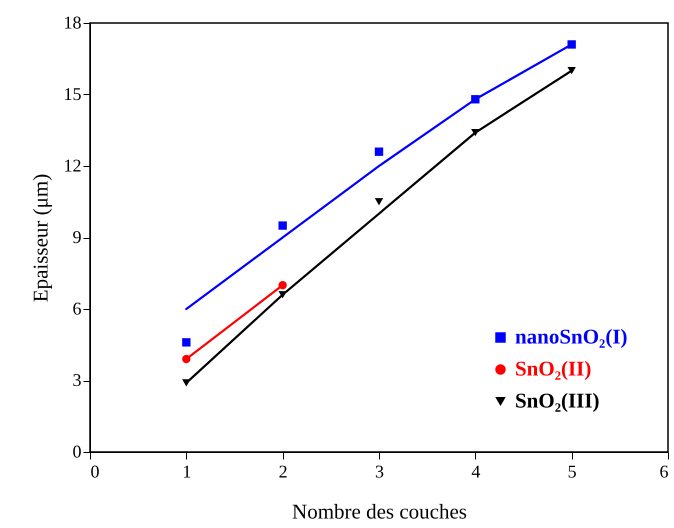  What do you see at coordinates (73, 166) in the screenshot?
I see `y-tick-label: 12` at bounding box center [73, 166].